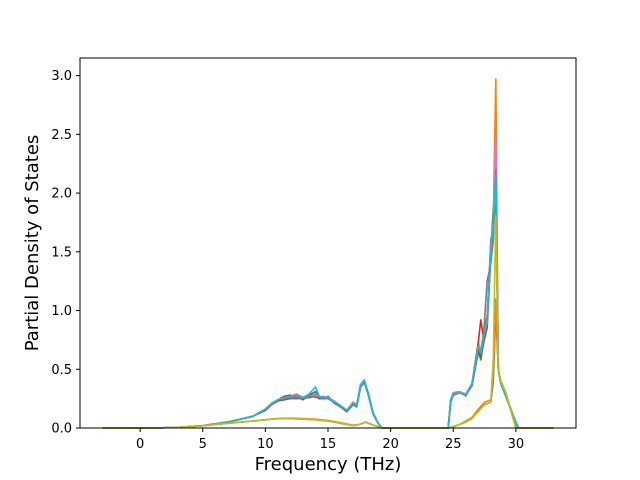  What do you see at coordinates (61, 311) in the screenshot?
I see `y-tick-label: 1.0` at bounding box center [61, 311].